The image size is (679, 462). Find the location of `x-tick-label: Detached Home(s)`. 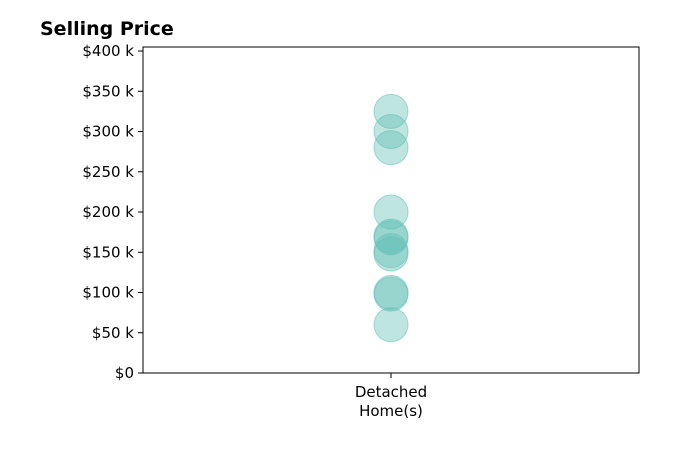

x-tick-label: Detached Home(s) is located at coordinates (391, 401).